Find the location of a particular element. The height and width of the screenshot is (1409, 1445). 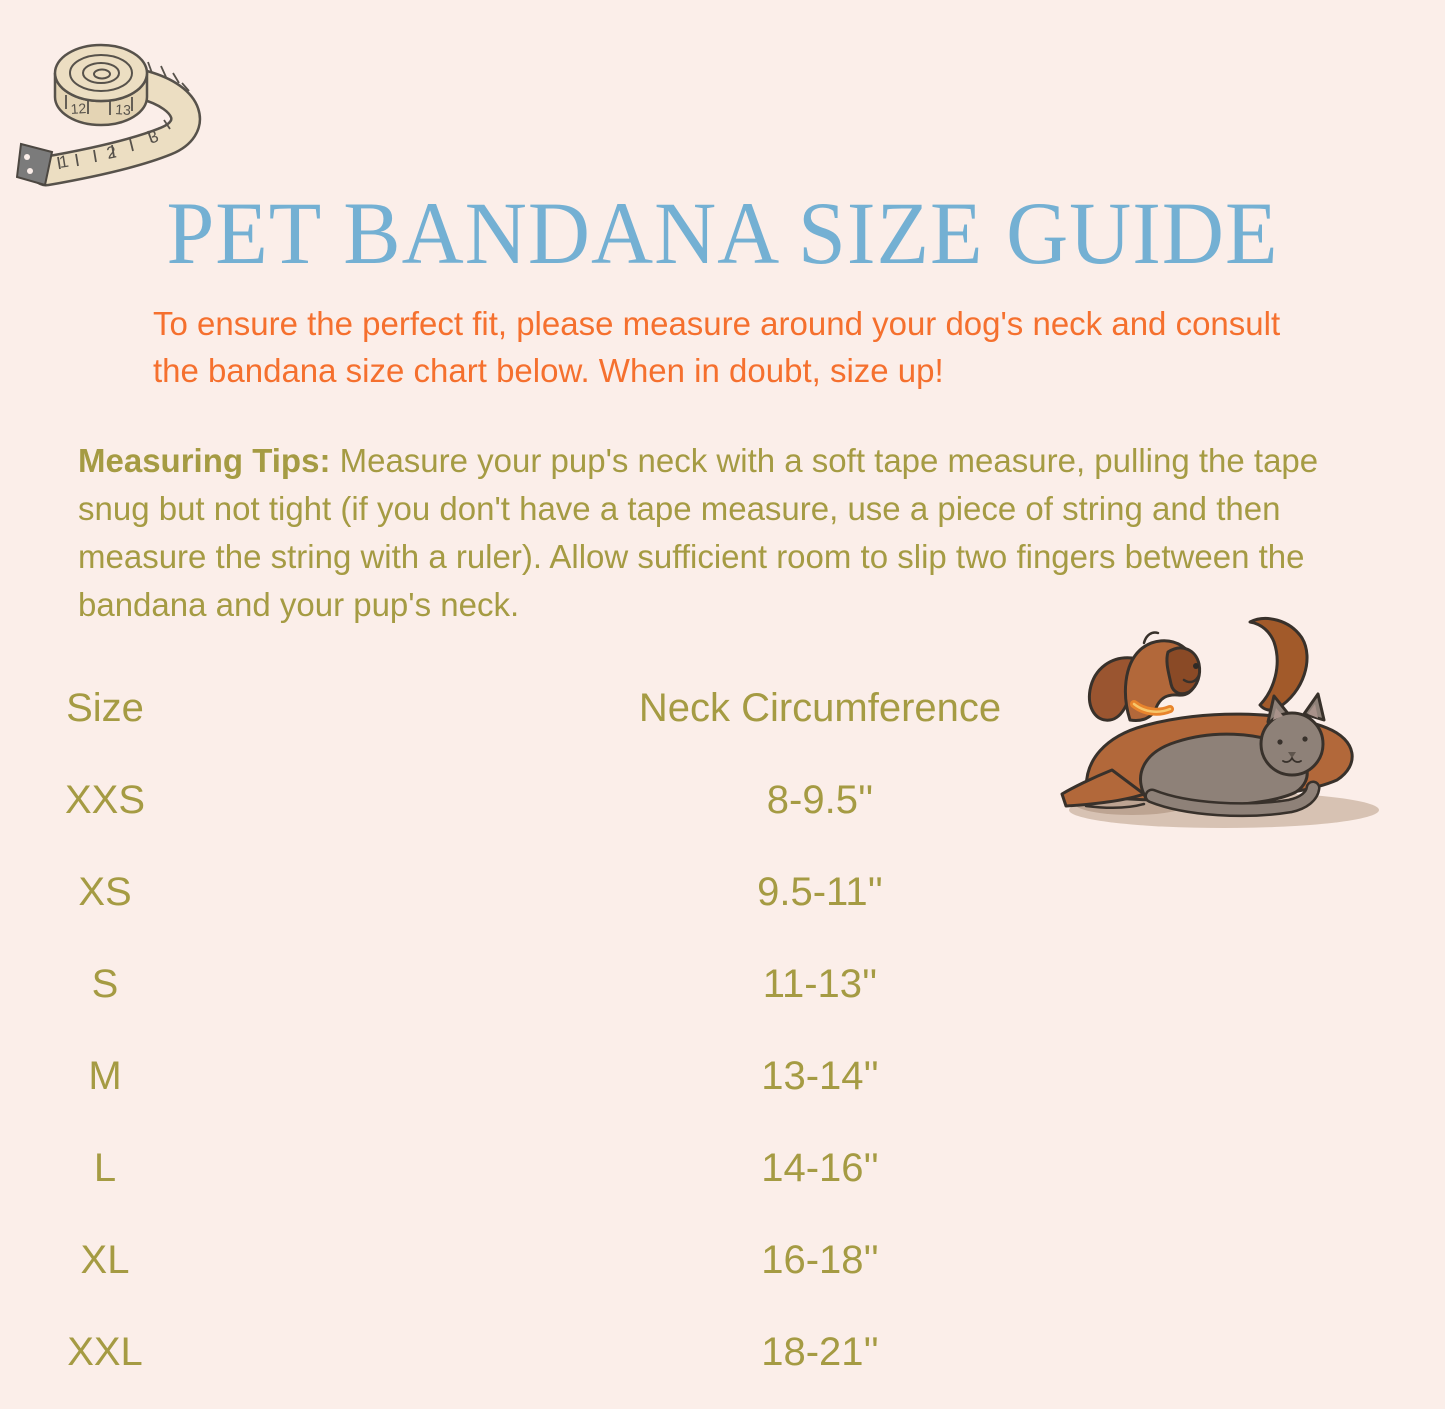

cat-tail is located at coordinates (1232, 799).